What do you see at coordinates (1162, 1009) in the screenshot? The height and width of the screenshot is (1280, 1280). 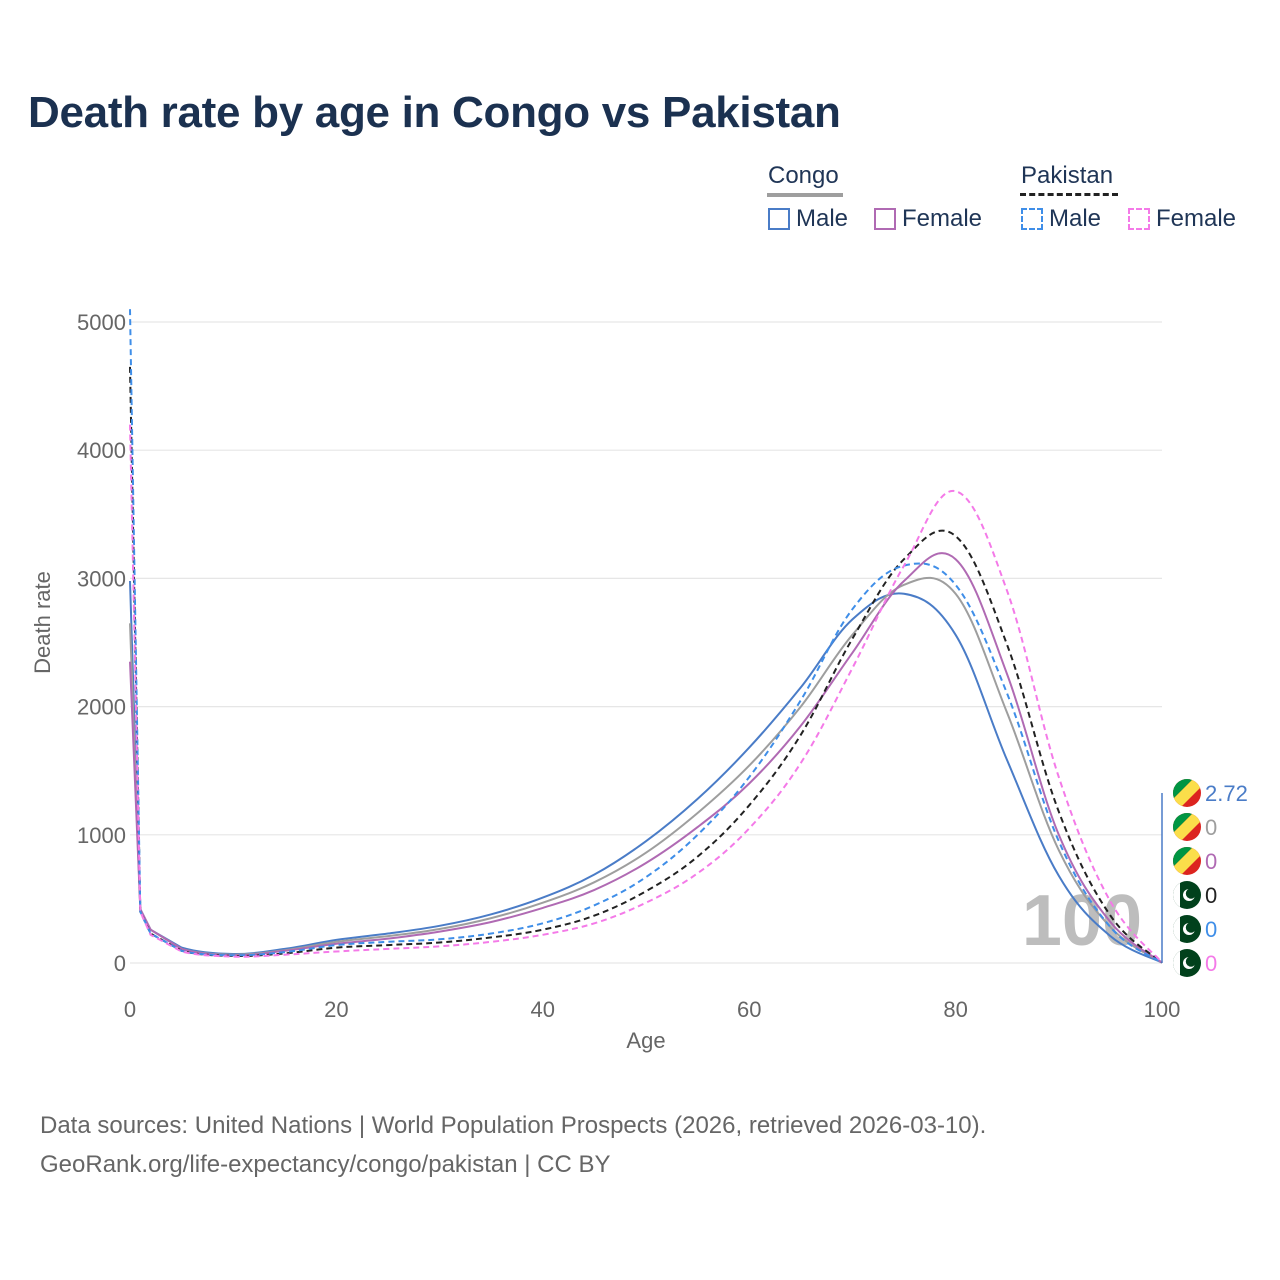 I see `x-tick-label: 100` at bounding box center [1162, 1009].